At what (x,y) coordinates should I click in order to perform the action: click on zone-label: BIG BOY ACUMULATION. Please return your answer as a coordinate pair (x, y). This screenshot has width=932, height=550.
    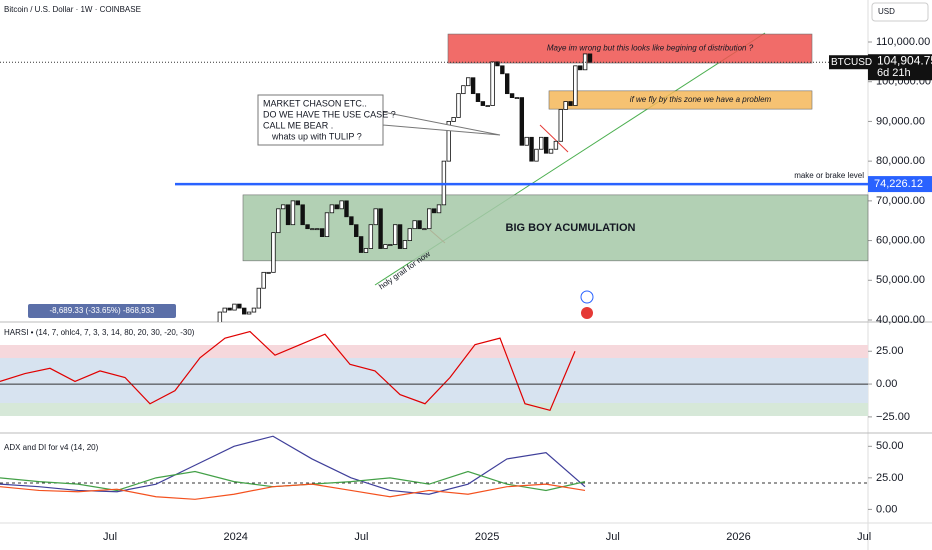
    Looking at the image, I should click on (571, 228).